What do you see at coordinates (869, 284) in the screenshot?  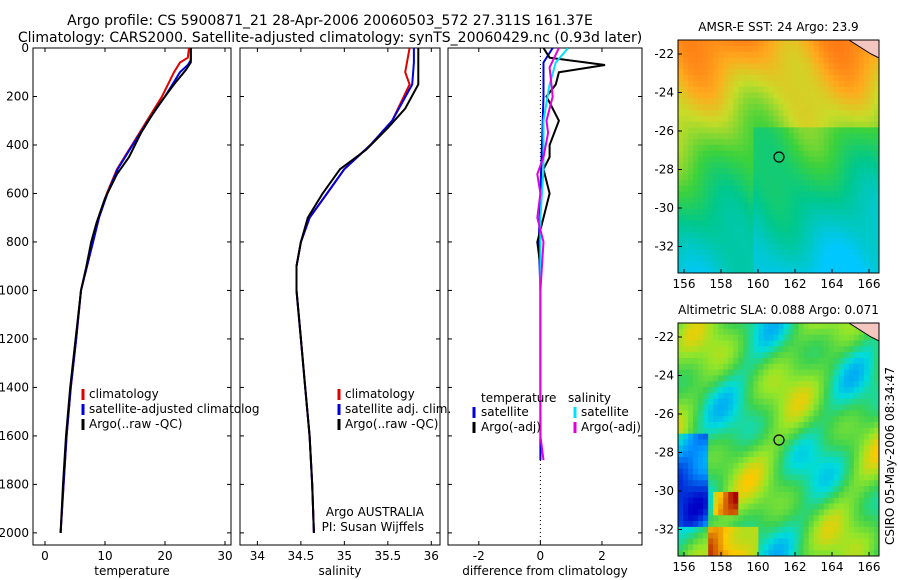 I see `map-xtick-label: 166` at bounding box center [869, 284].